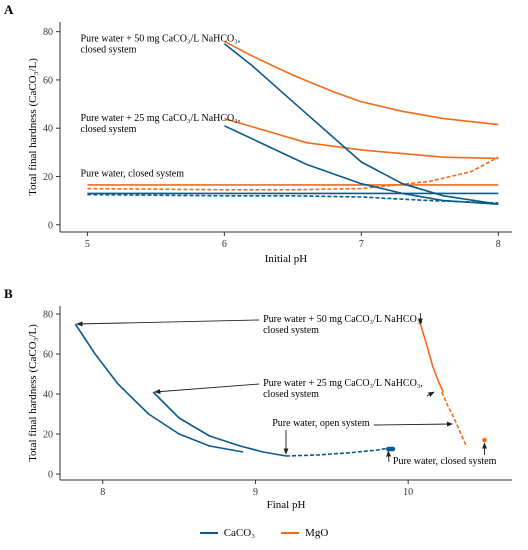 This screenshot has height=550, width=528. What do you see at coordinates (343, 383) in the screenshot?
I see `annotation-b-1-line-0: Pure water + 25 mg CaCO₃/L NaHCO₃,` at bounding box center [343, 383].